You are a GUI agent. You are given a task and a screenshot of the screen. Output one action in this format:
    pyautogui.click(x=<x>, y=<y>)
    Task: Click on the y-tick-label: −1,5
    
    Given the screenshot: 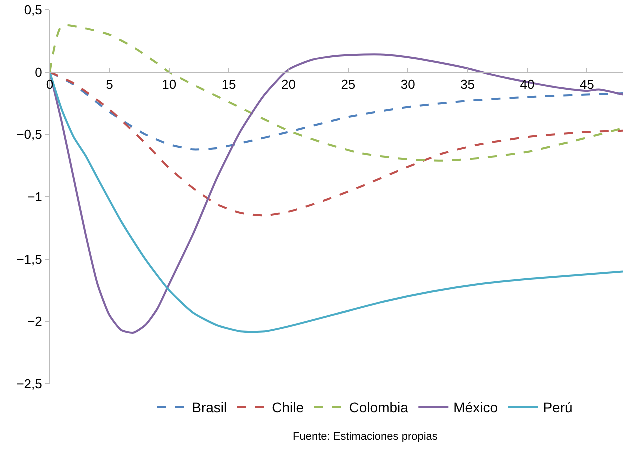 What is the action you would take?
    pyautogui.click(x=29, y=259)
    